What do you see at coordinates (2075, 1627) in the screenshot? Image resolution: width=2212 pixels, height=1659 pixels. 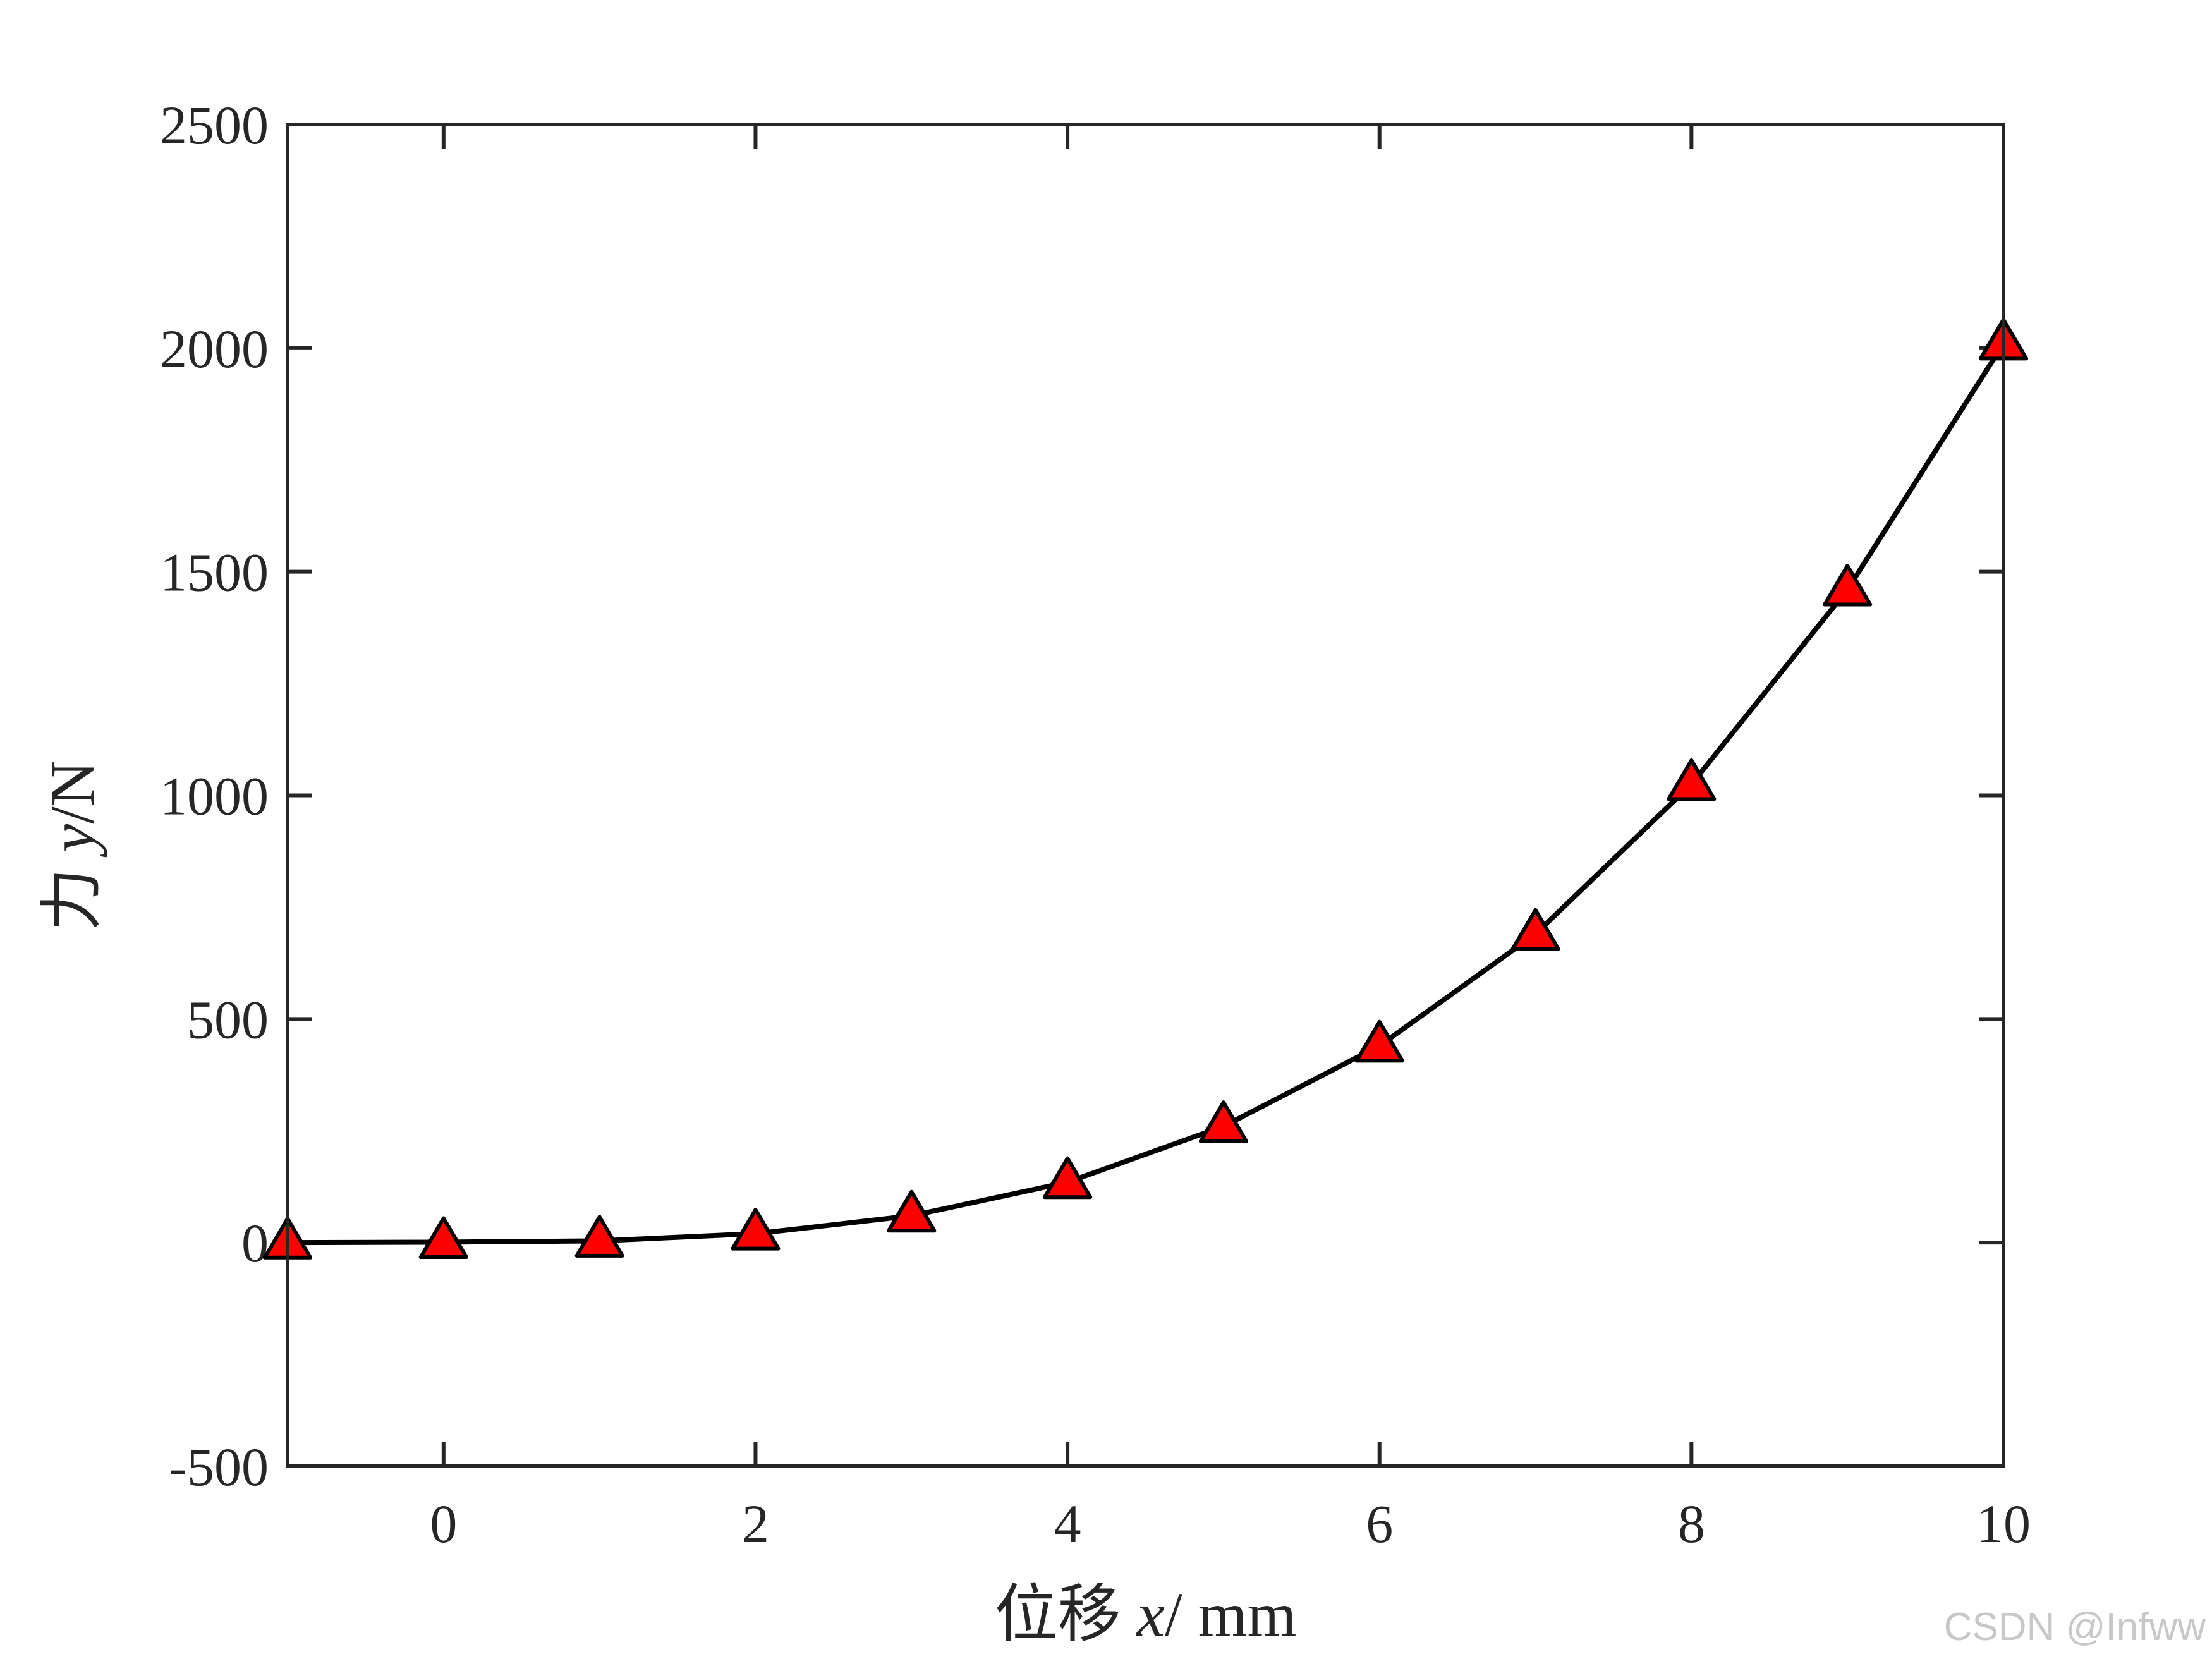 I see `watermark: CSDN @Infww` at bounding box center [2075, 1627].